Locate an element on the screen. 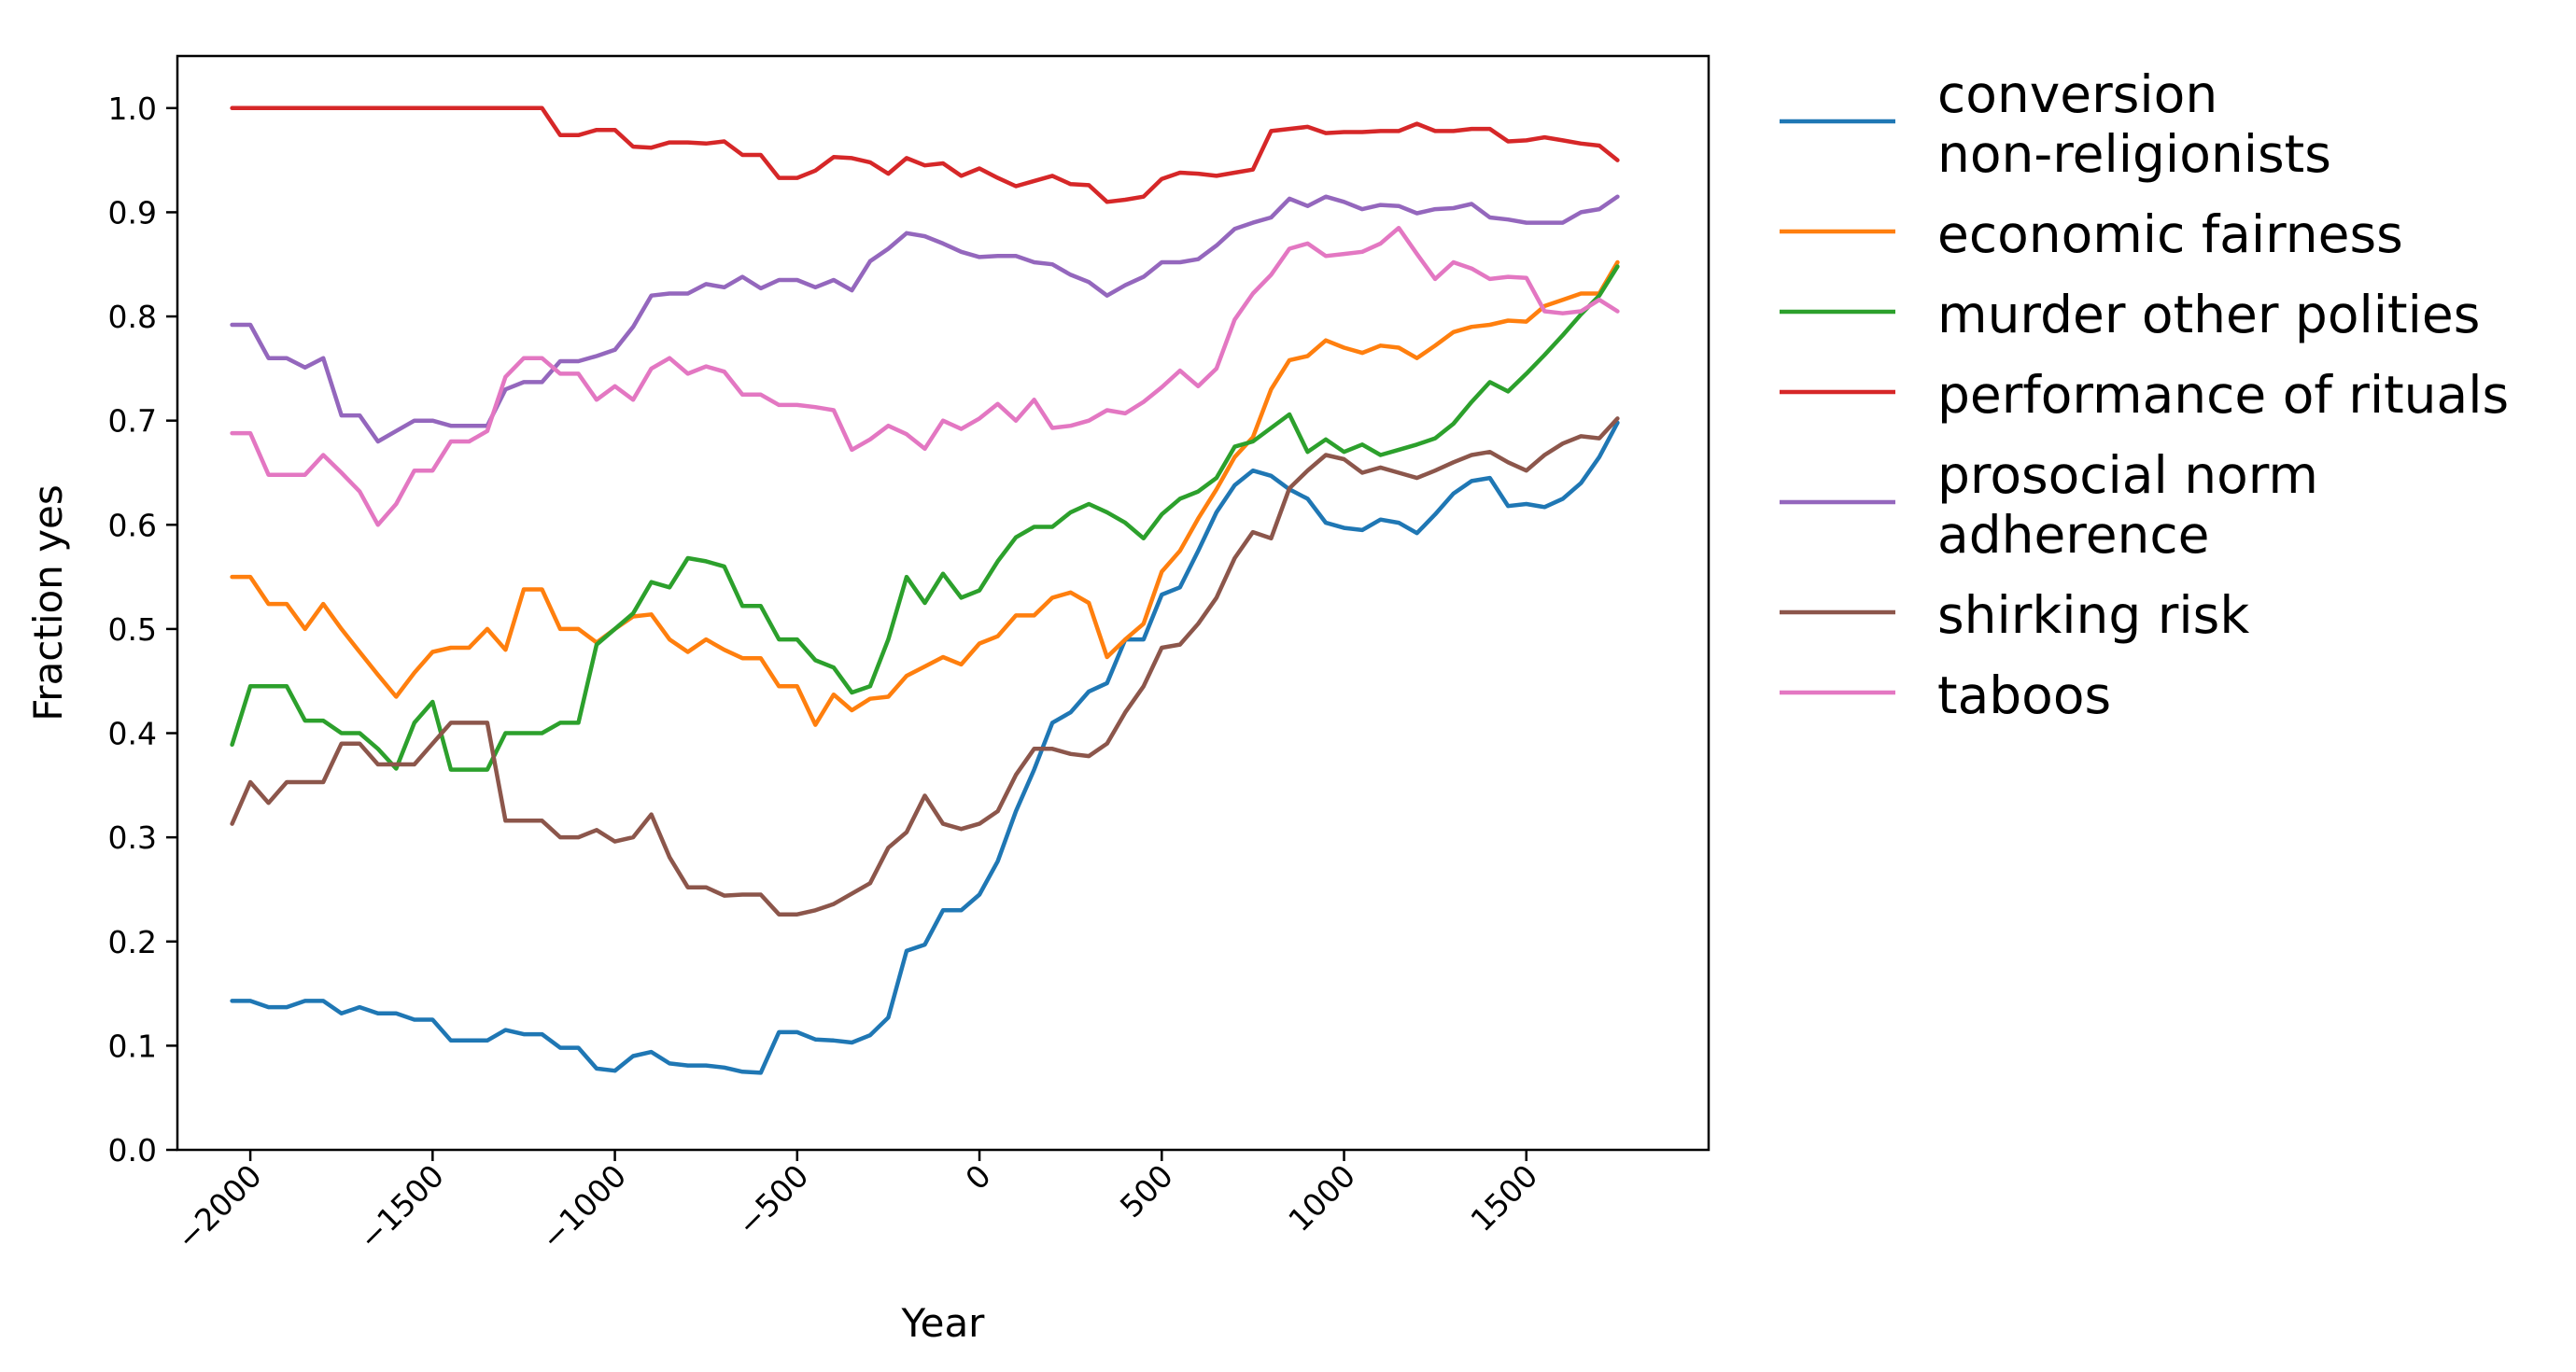 The width and height of the screenshot is (2576, 1372). legend-label-1: conversion non-religionists is located at coordinates (2134, 124).